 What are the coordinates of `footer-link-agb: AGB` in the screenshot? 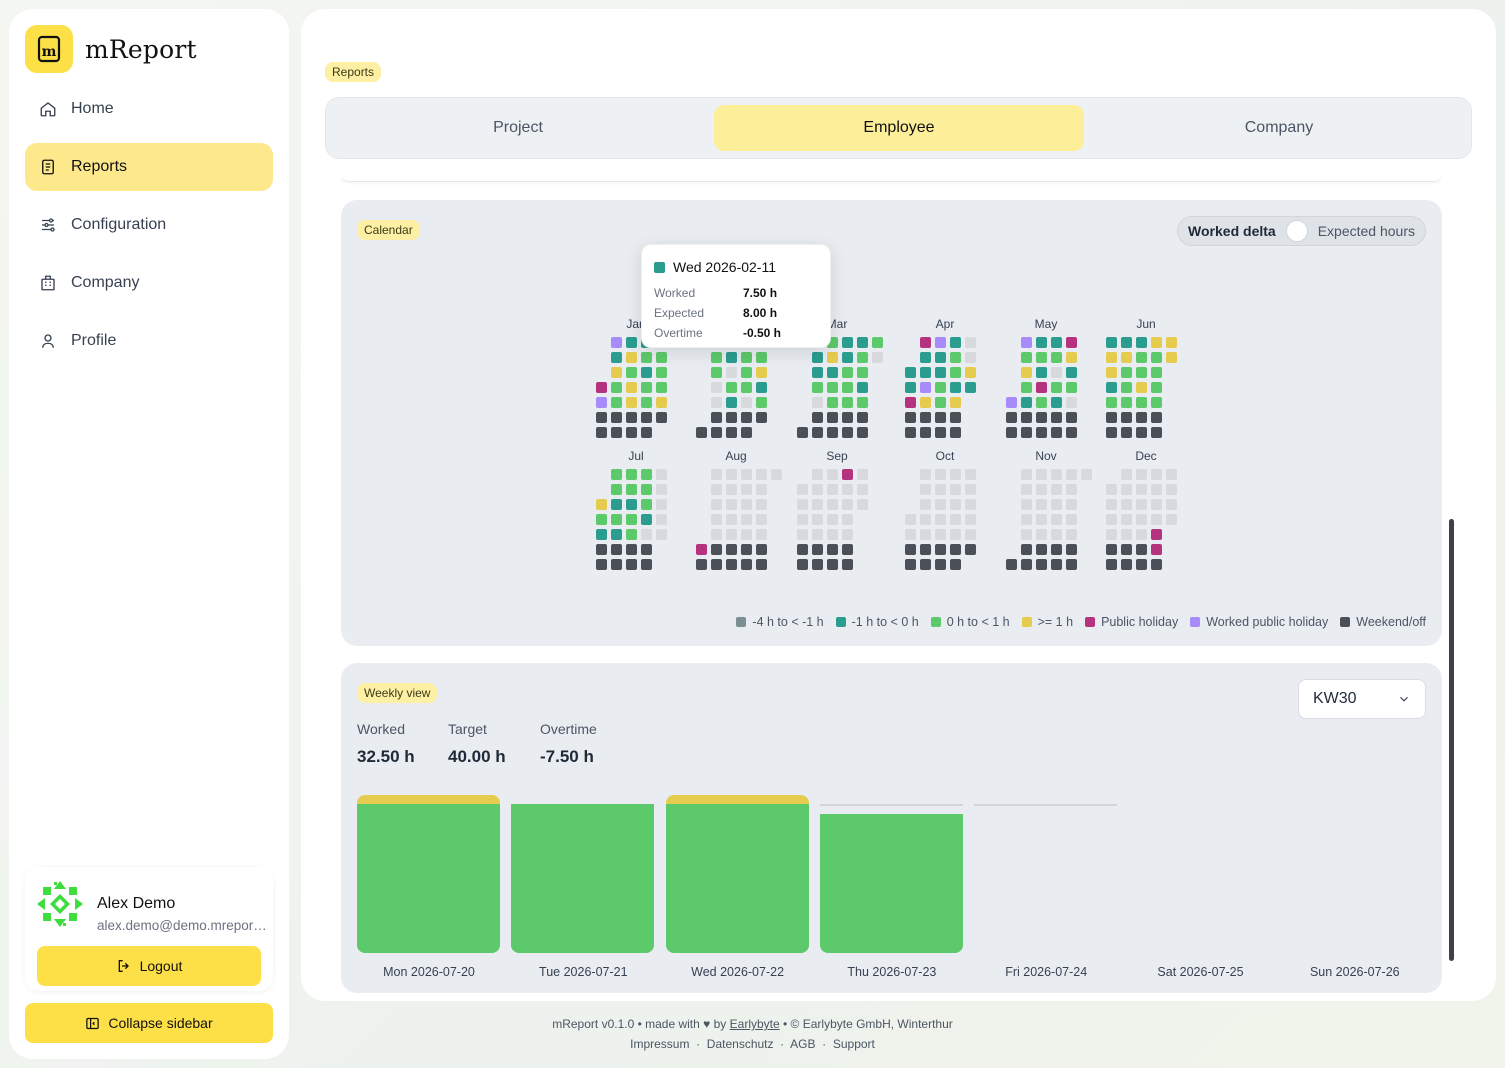 It's located at (803, 1044).